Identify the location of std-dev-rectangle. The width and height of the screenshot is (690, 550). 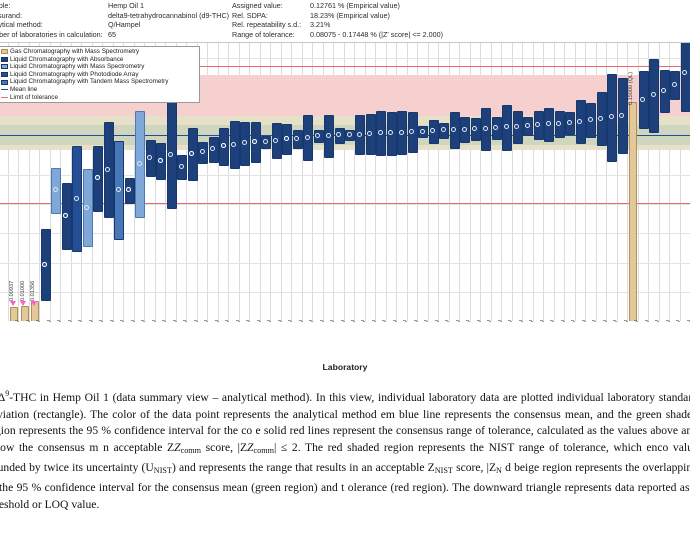
(685, 77).